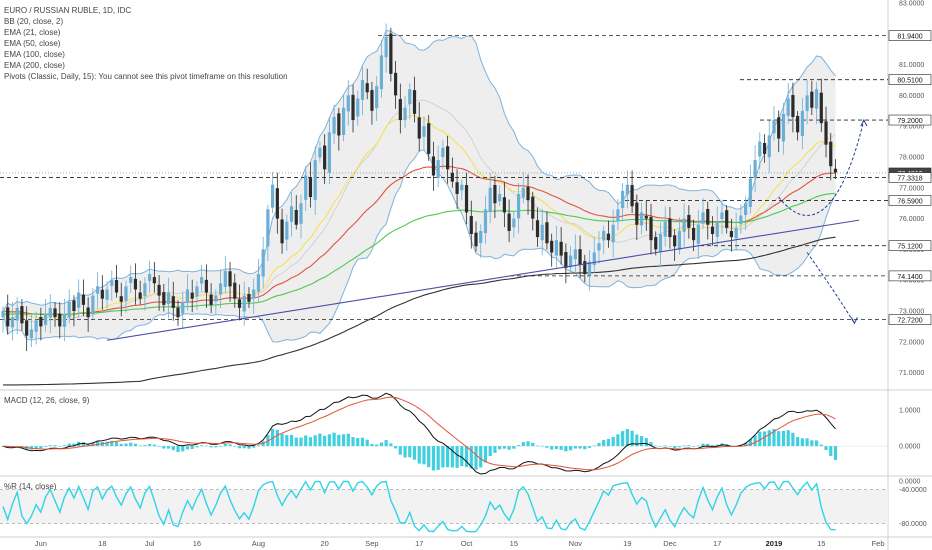  I want to click on x-tick-label: 15, so click(514, 543).